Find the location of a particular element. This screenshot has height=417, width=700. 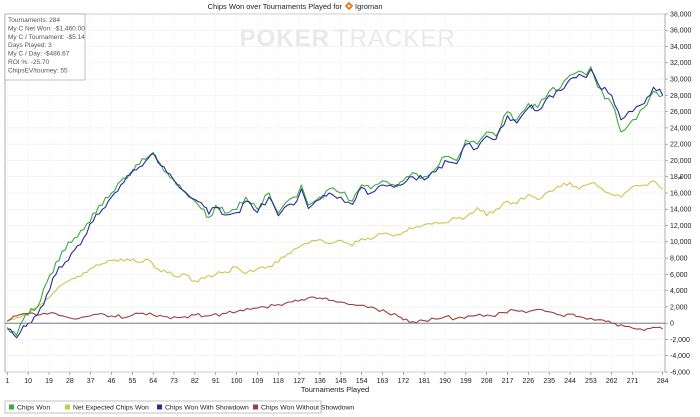

chart-player-name: Igroman is located at coordinates (369, 6).